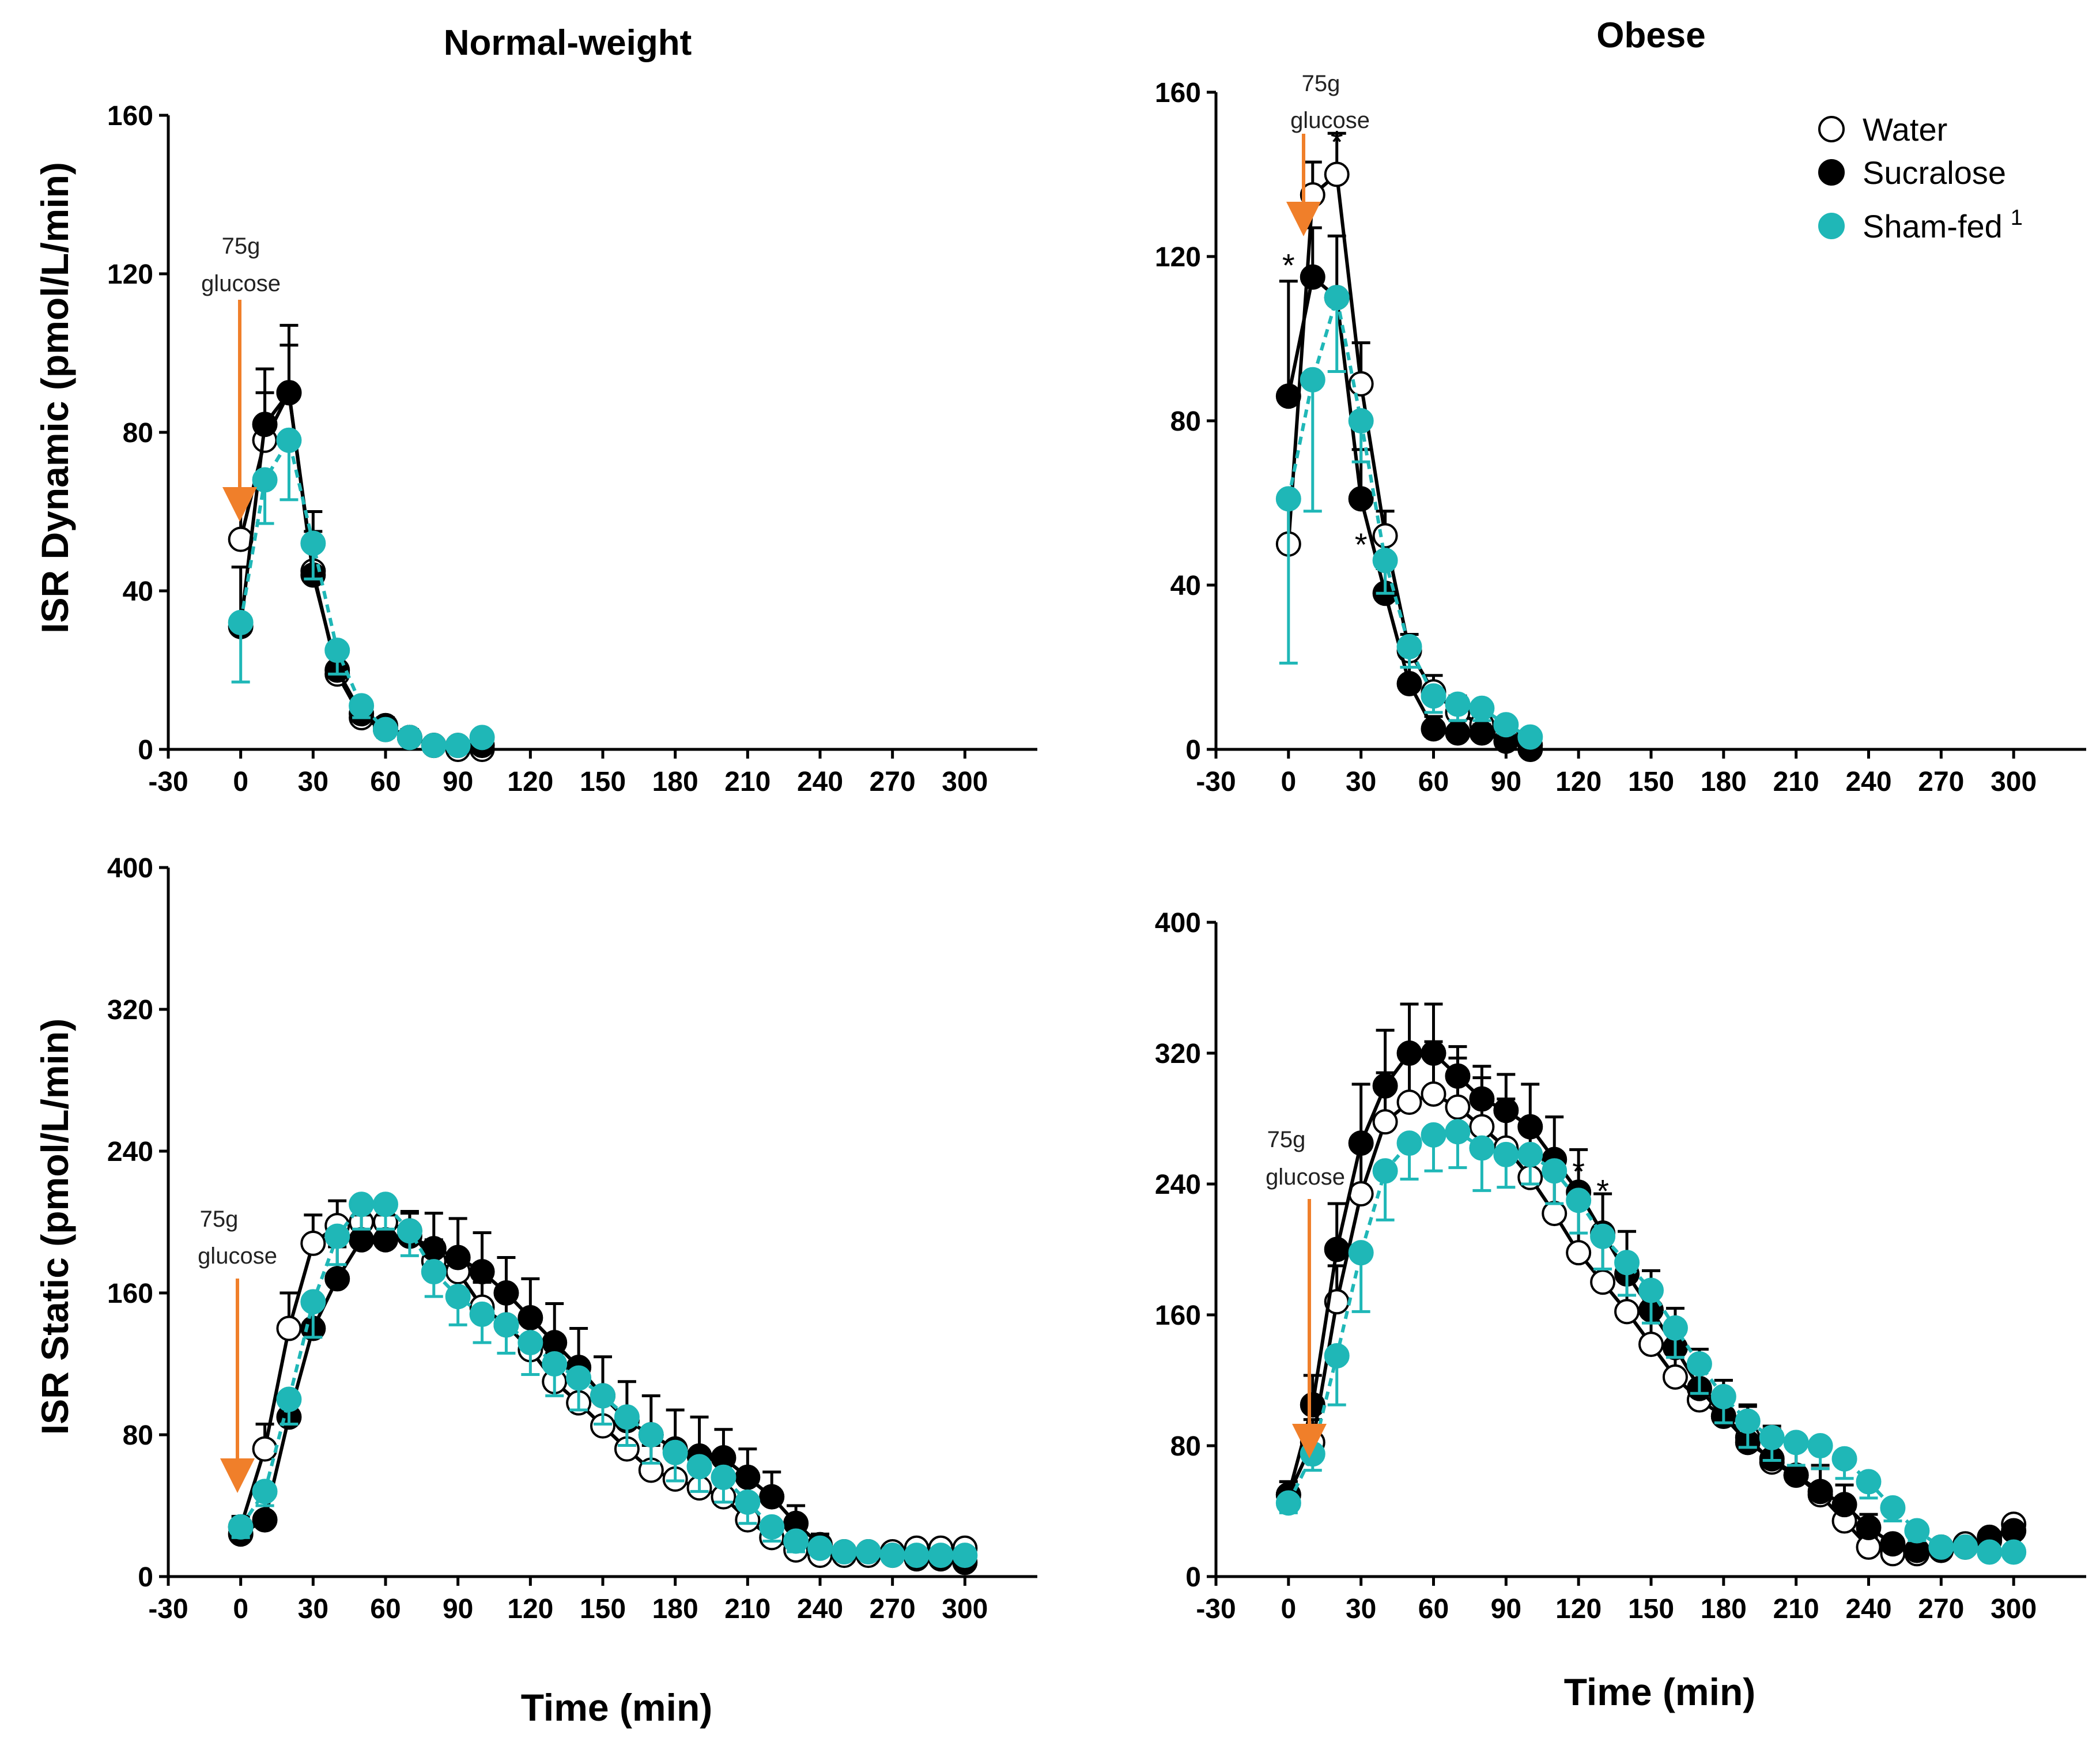 The image size is (2100, 1742). I want to click on x-tick-label: 0, so click(240, 782).